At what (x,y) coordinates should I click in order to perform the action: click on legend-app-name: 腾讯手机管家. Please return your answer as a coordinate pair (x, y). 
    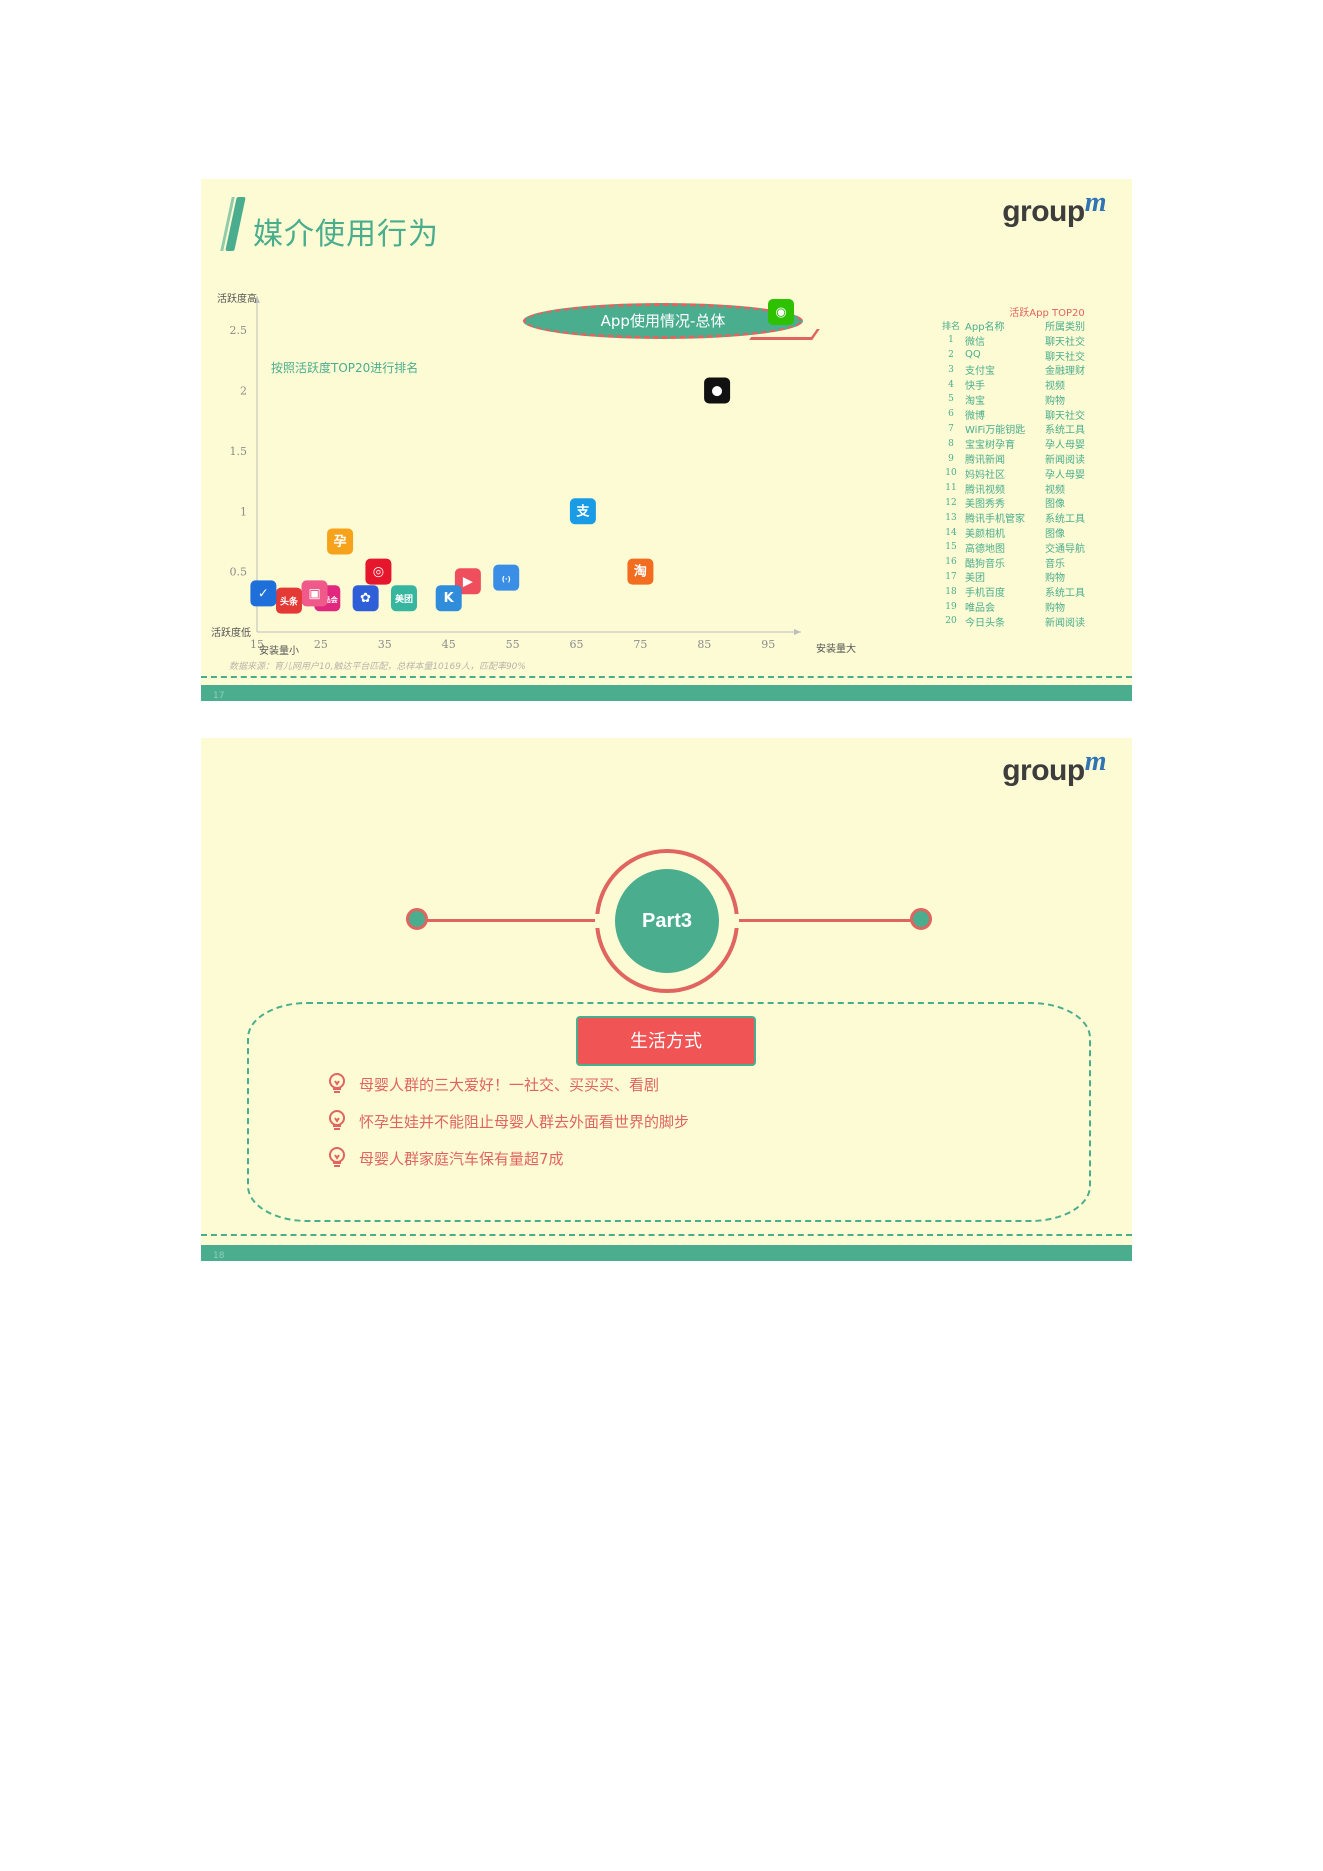
    Looking at the image, I should click on (995, 520).